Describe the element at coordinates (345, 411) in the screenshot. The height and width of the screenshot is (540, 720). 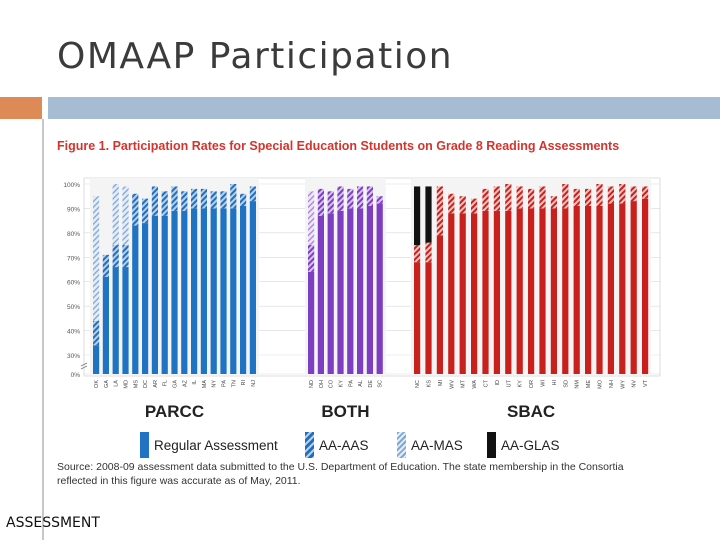
I see `group-label: BOTH` at that location.